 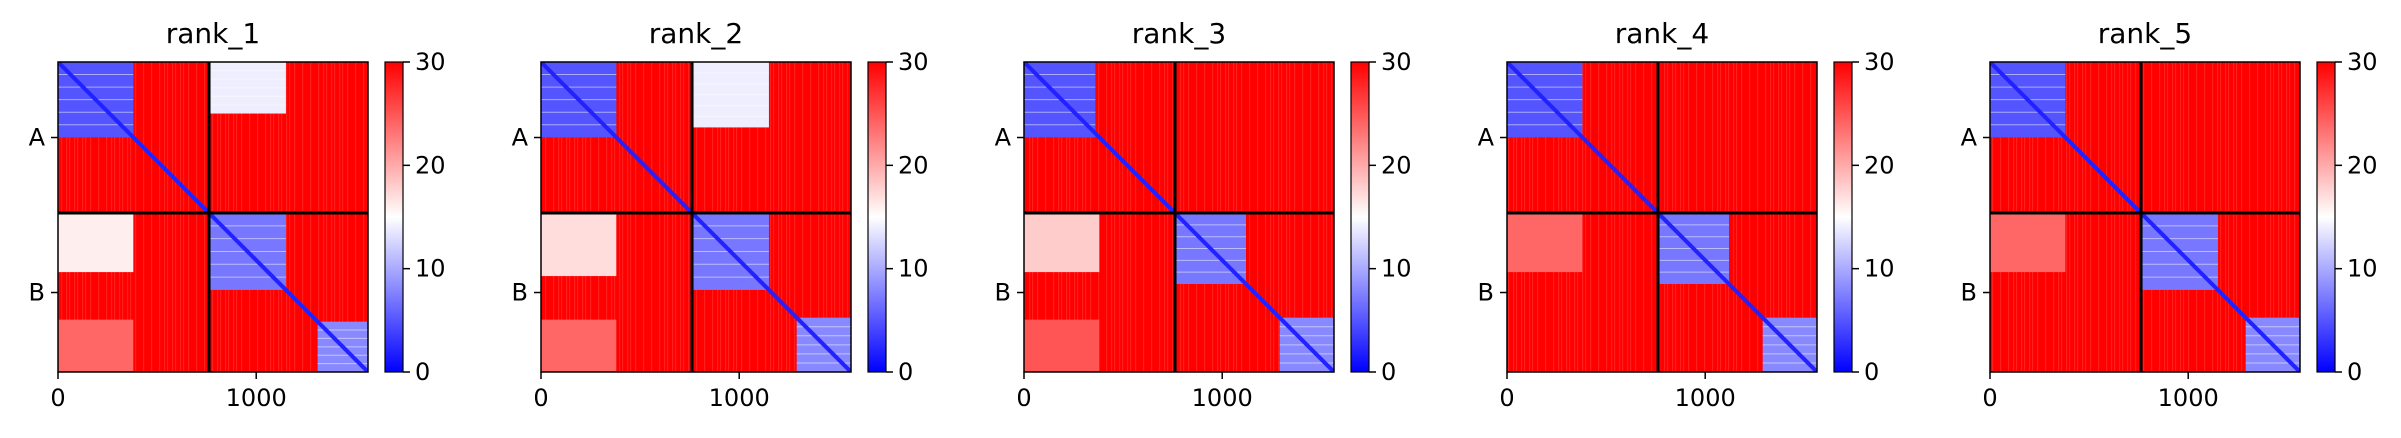 What do you see at coordinates (1705, 398) in the screenshot?
I see `x-tick-label: 1000` at bounding box center [1705, 398].